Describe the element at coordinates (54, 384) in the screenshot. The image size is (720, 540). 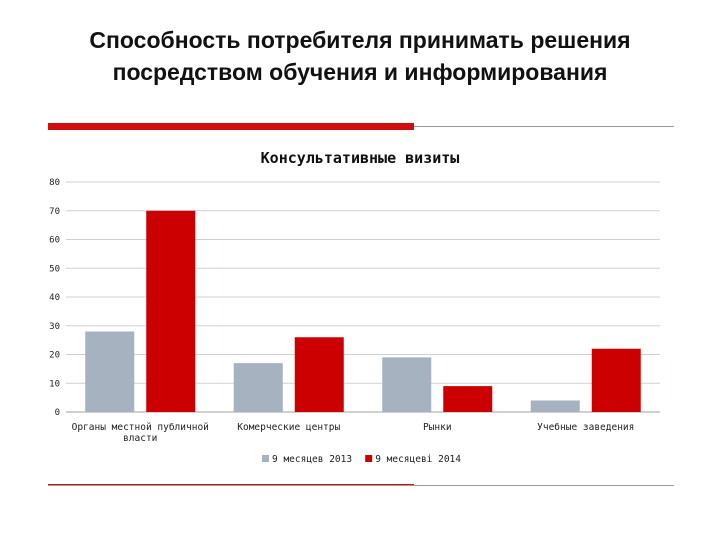
I see `y-tick-label: 10` at that location.